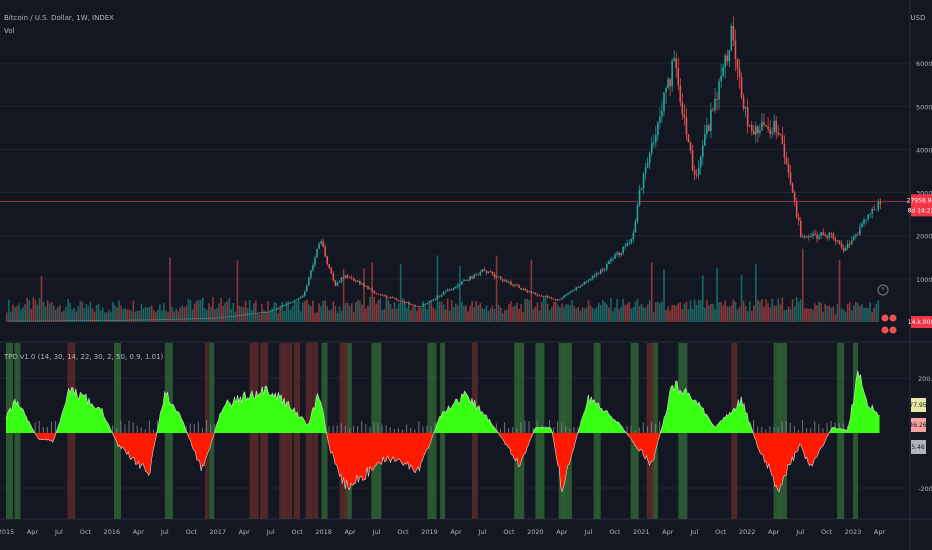  Describe the element at coordinates (917, 405) in the screenshot. I see `indicator-value-tag: 77.95` at that location.